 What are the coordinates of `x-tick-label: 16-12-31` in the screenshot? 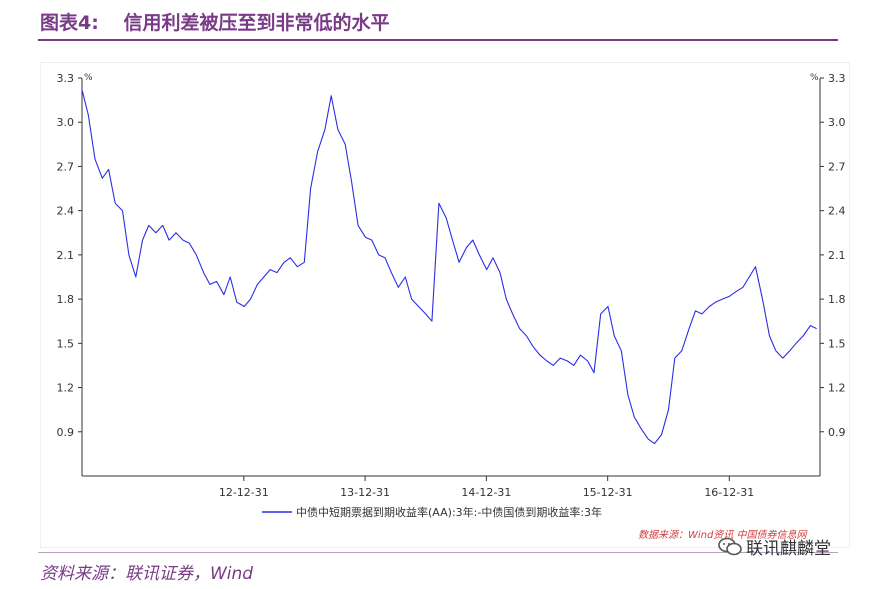 It's located at (729, 492).